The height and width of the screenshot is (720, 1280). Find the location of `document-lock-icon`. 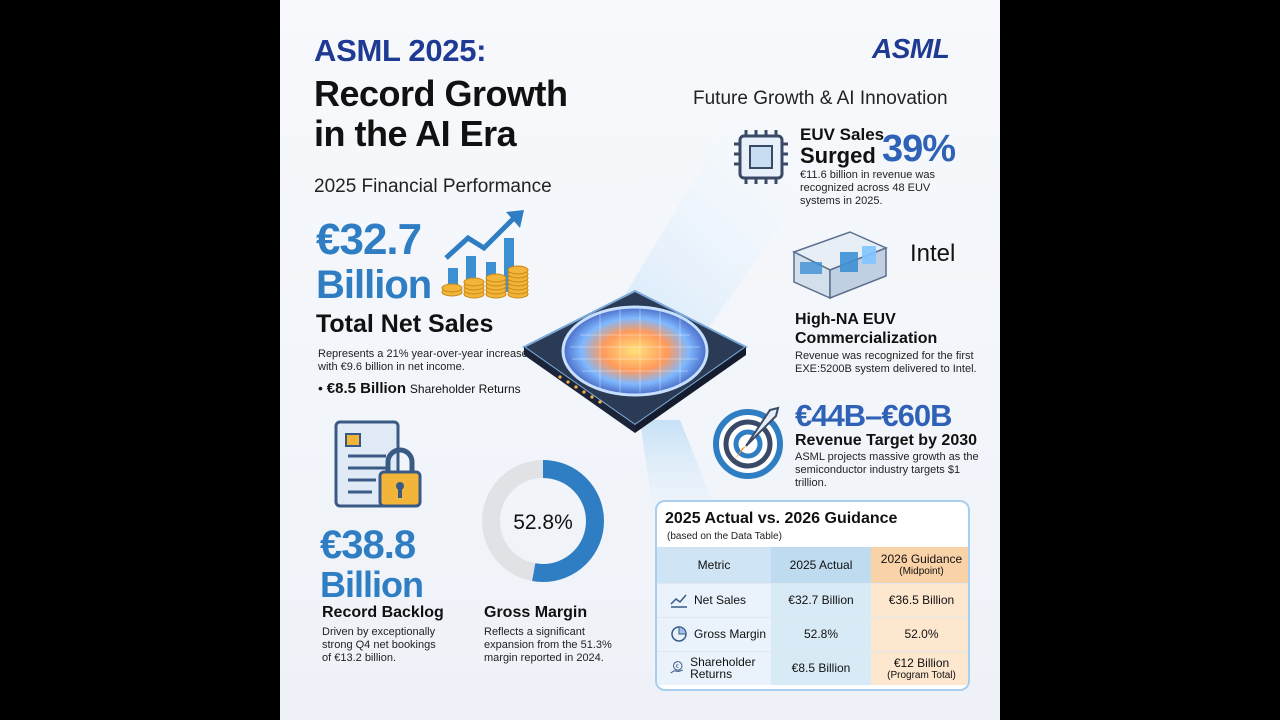

document-lock-icon is located at coordinates (378, 464).